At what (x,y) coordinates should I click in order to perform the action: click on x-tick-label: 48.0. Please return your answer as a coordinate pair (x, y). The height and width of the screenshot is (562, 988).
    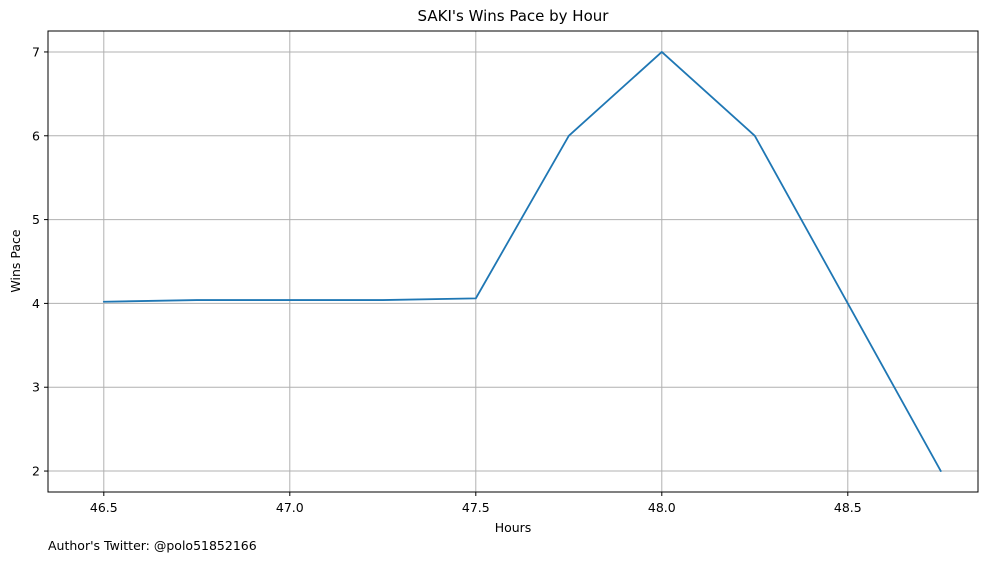
    Looking at the image, I should click on (662, 507).